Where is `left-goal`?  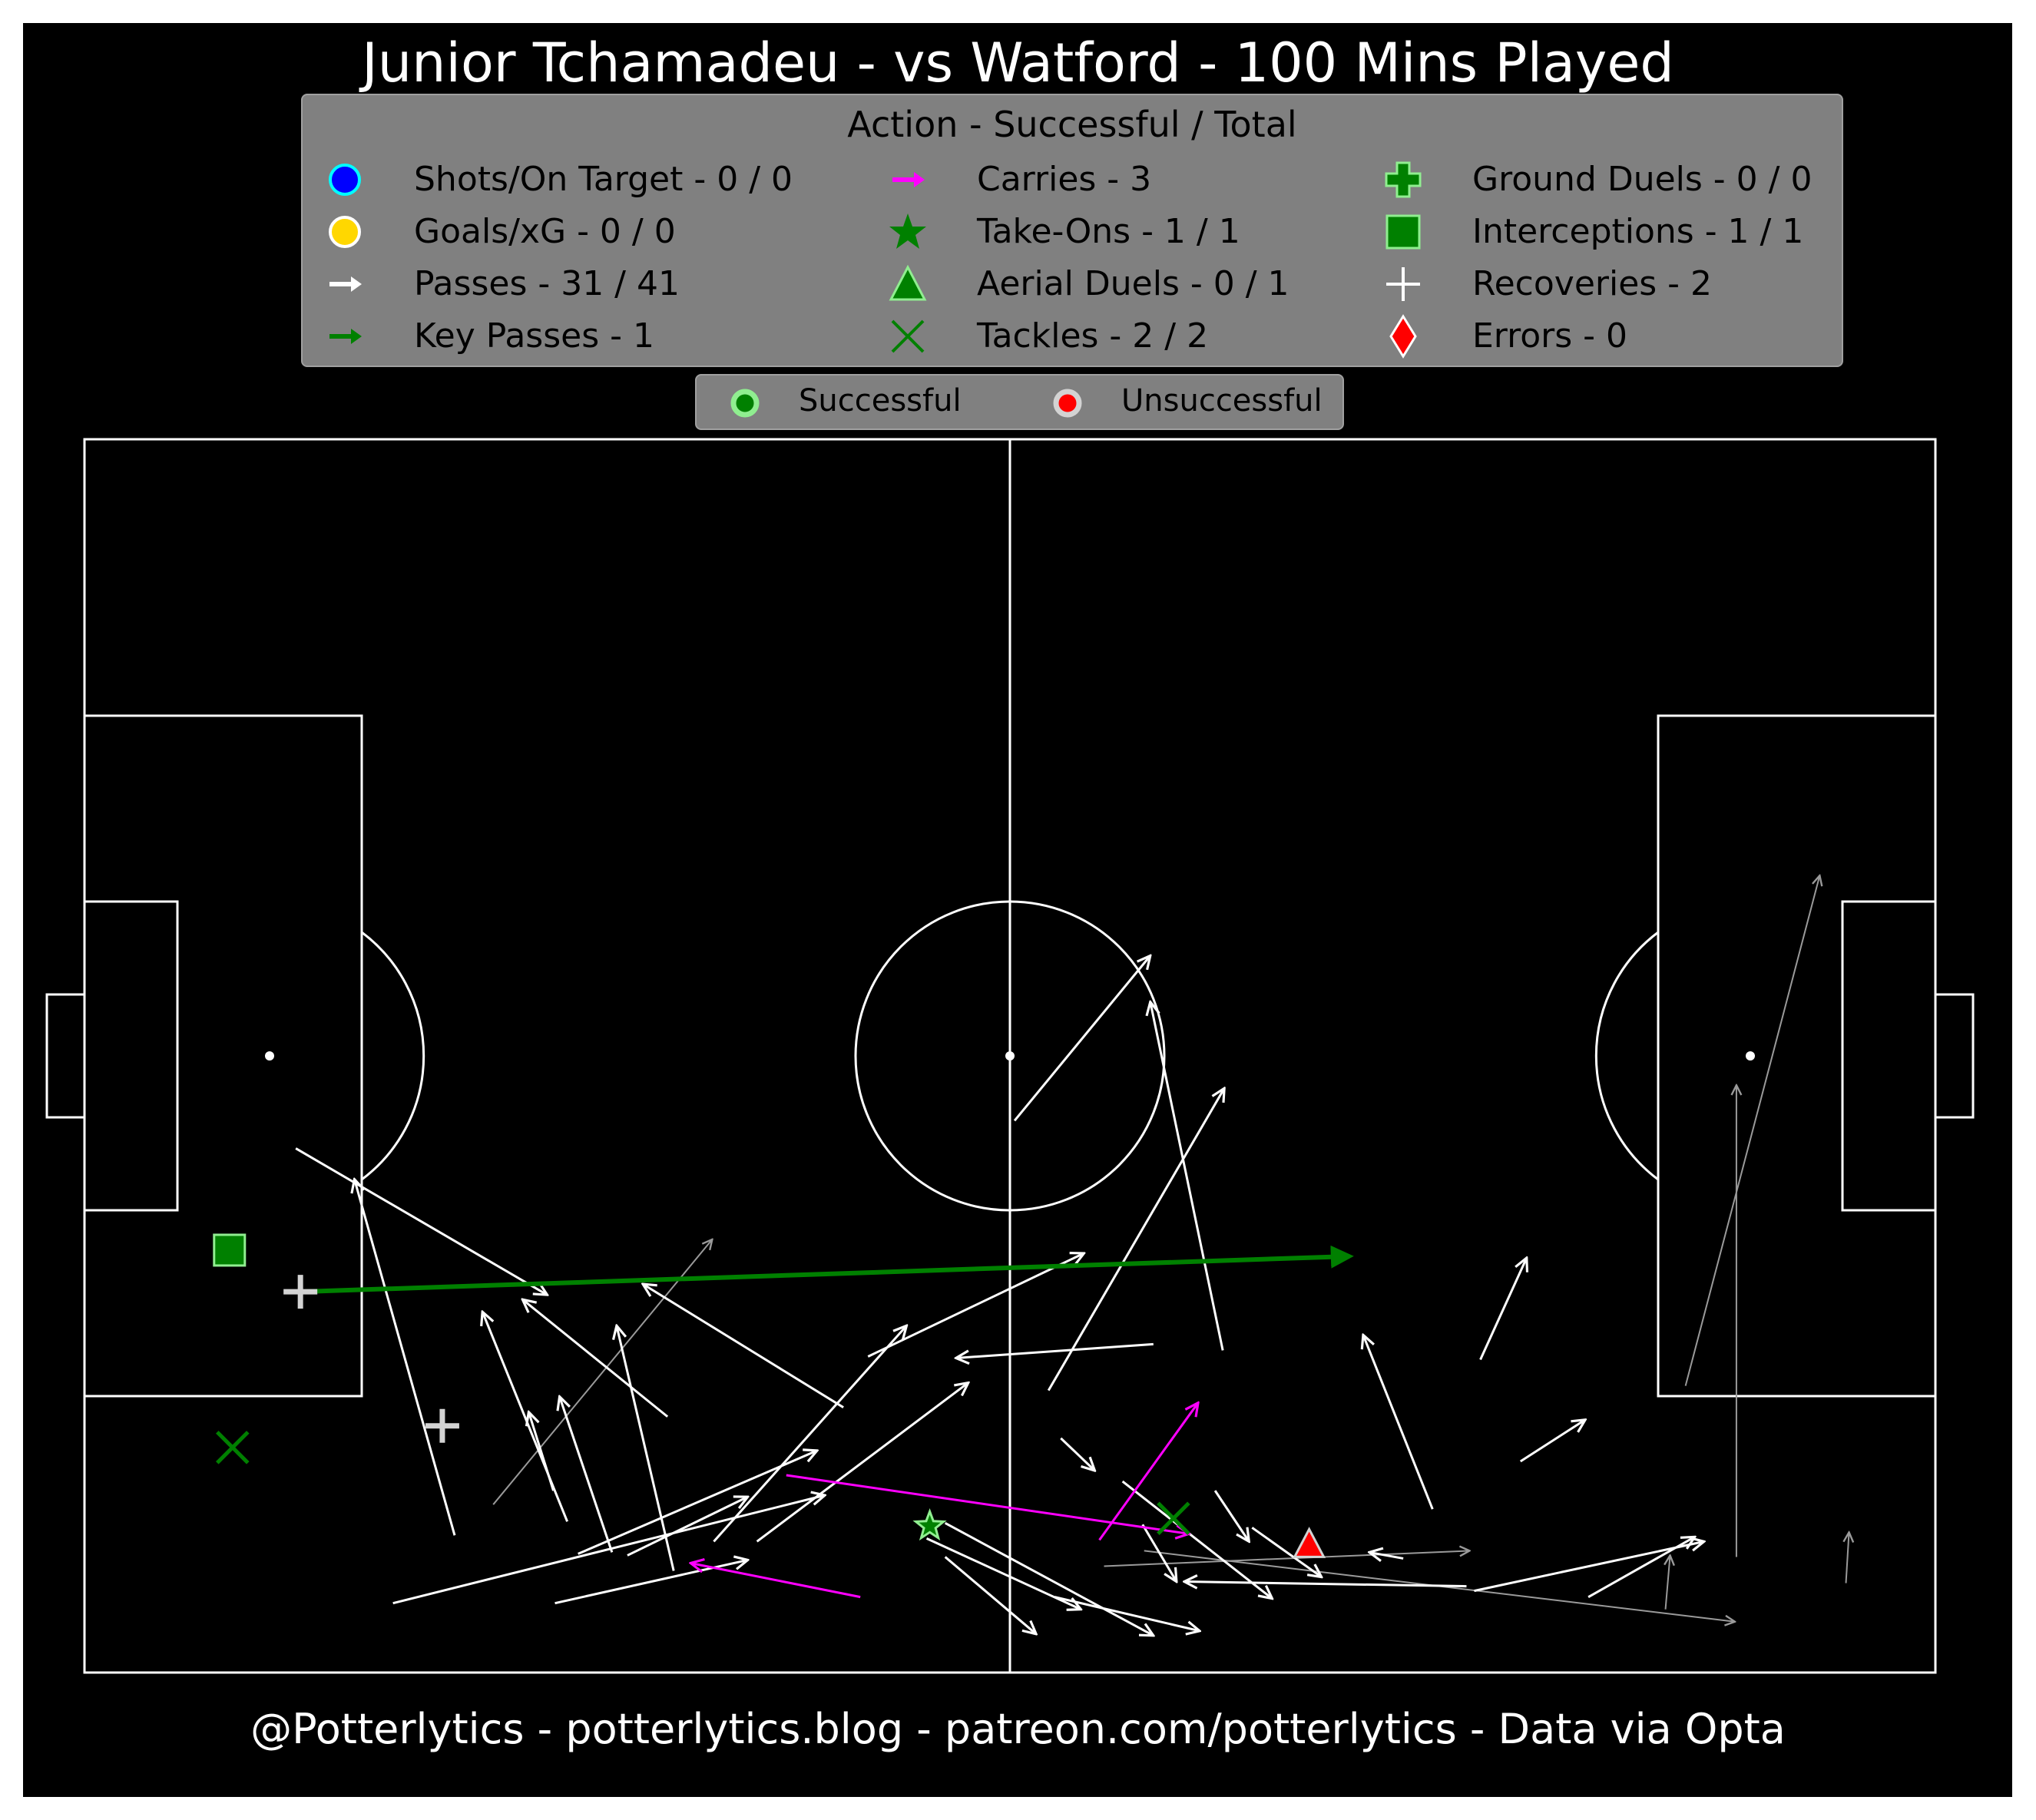 left-goal is located at coordinates (65, 1056).